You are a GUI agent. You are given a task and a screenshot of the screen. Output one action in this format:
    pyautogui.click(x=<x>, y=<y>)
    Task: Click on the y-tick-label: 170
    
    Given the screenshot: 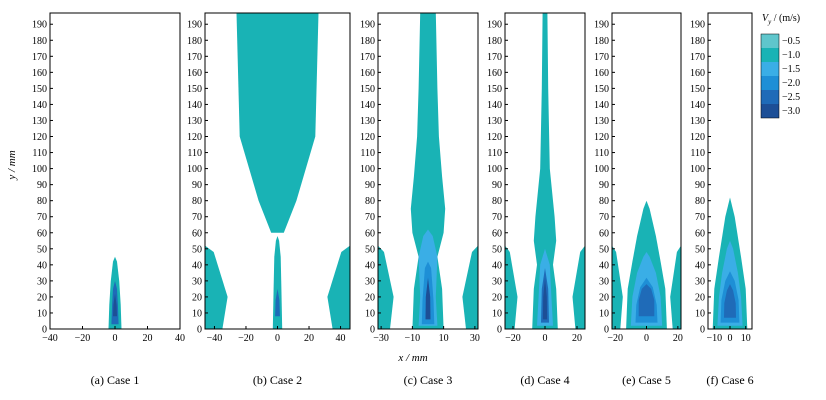 What is the action you would take?
    pyautogui.click(x=697, y=57)
    